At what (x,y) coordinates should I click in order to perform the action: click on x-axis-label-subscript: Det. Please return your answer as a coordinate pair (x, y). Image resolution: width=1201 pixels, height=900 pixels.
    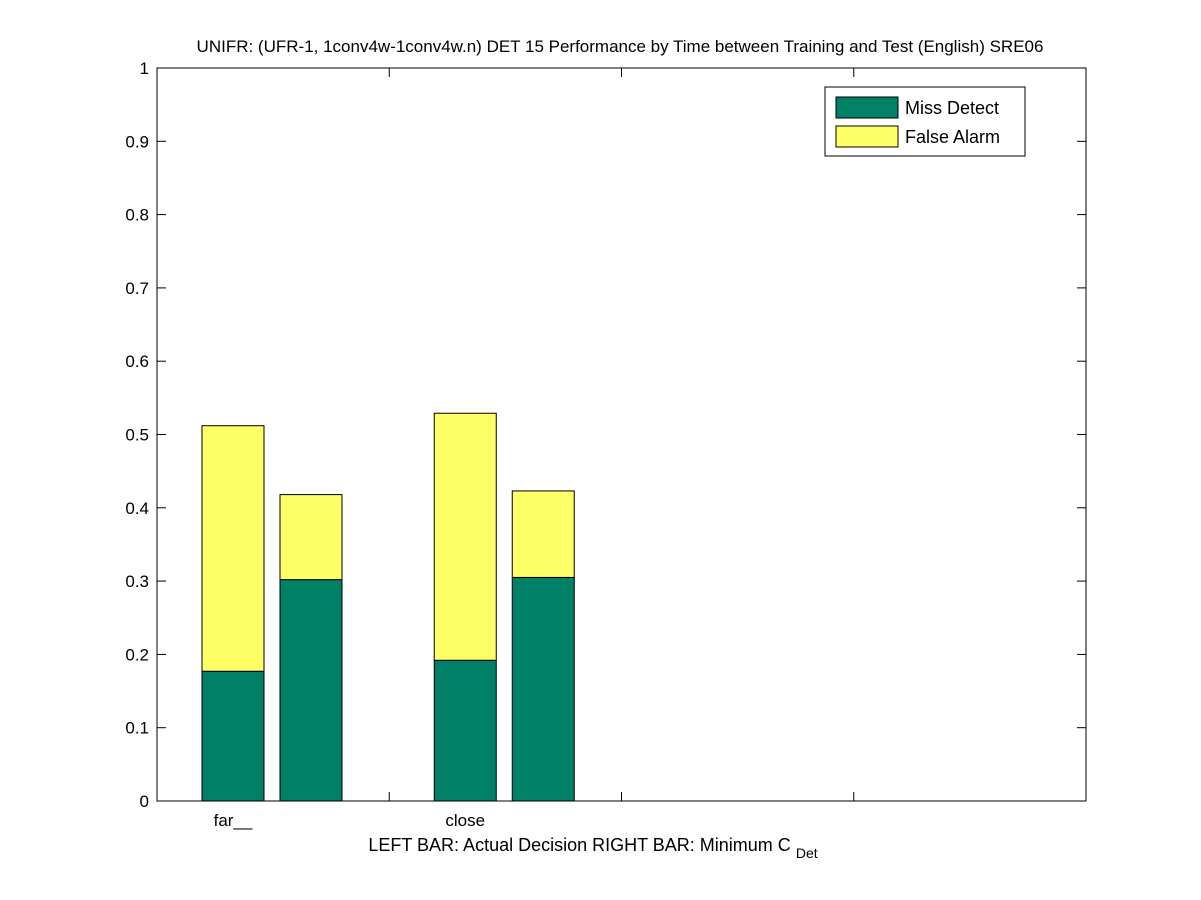
    Looking at the image, I should click on (807, 853).